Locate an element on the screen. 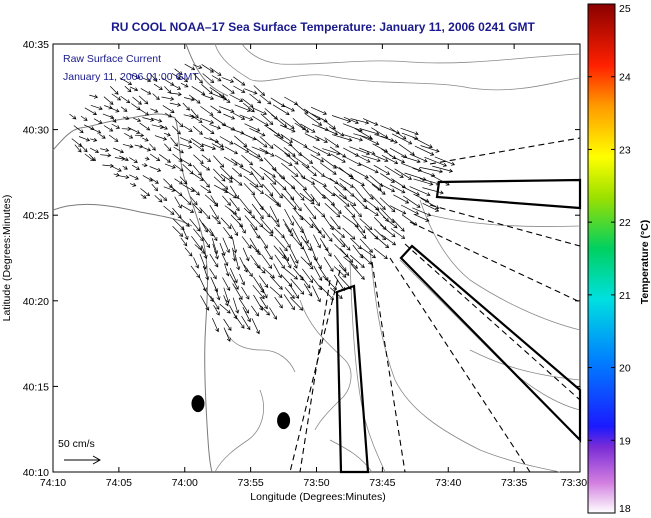  y-axis-label: Latitude (Degrees:Minutes) is located at coordinates (7, 258).